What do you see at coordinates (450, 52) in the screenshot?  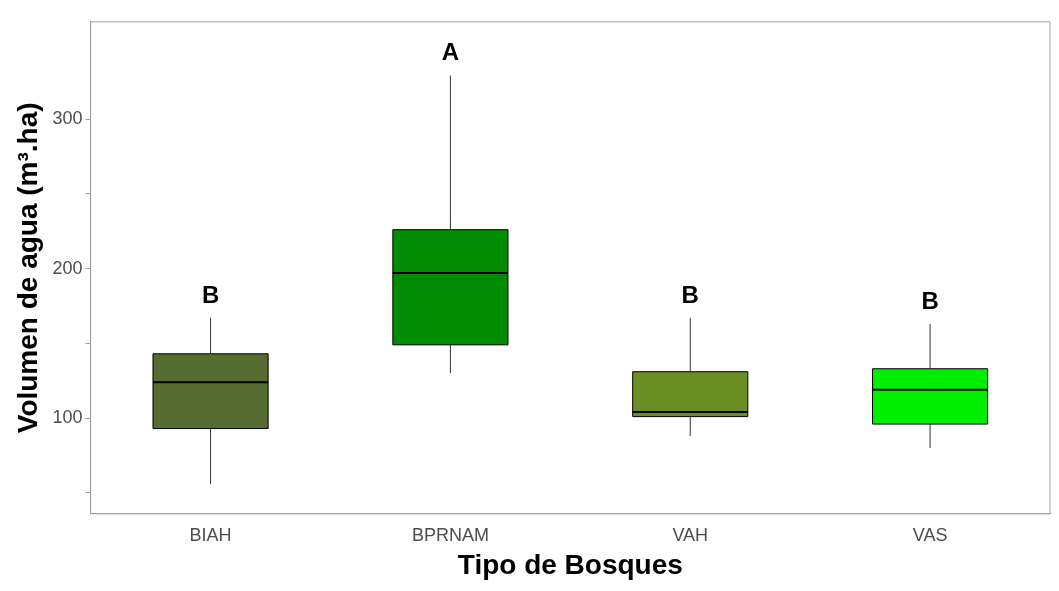 I see `annotation: A` at bounding box center [450, 52].